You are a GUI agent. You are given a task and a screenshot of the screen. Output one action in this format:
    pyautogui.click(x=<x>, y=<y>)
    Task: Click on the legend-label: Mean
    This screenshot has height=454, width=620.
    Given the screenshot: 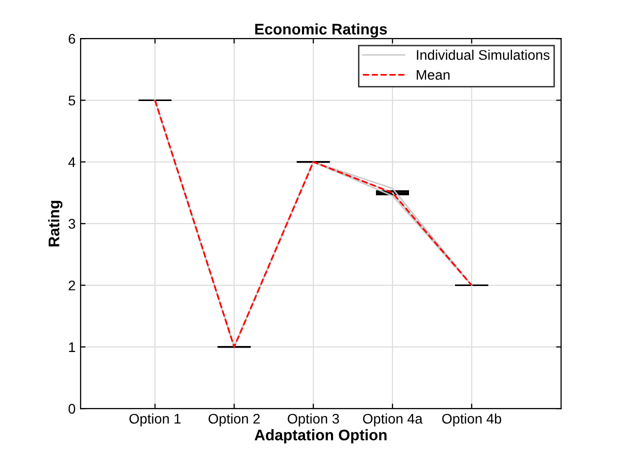 What is the action you would take?
    pyautogui.click(x=433, y=75)
    